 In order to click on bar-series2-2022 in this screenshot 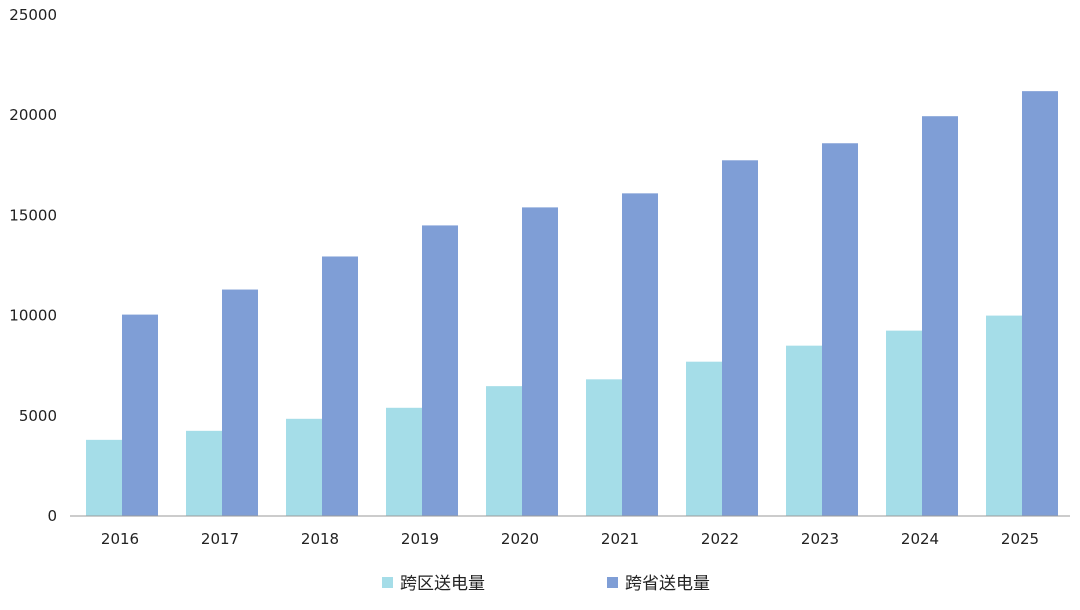, I will do `click(740, 338)`.